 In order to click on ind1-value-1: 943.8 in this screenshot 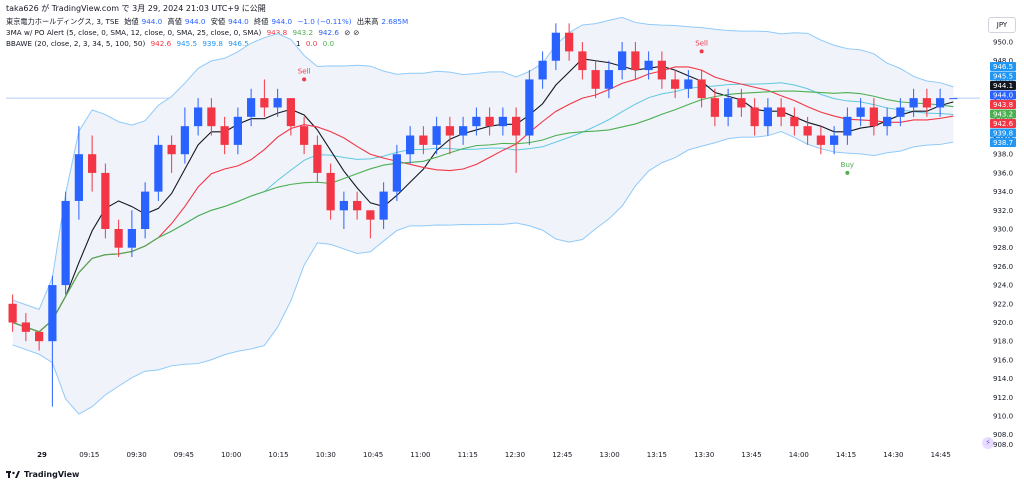, I will do `click(277, 32)`.